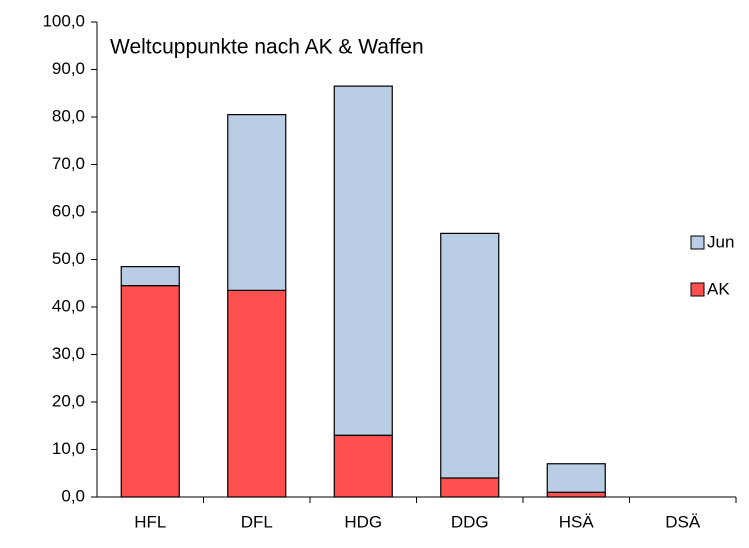 The height and width of the screenshot is (548, 749). Describe the element at coordinates (267, 47) in the screenshot. I see `chart-title: Weltcuppunkte nach AK & Waffen` at that location.